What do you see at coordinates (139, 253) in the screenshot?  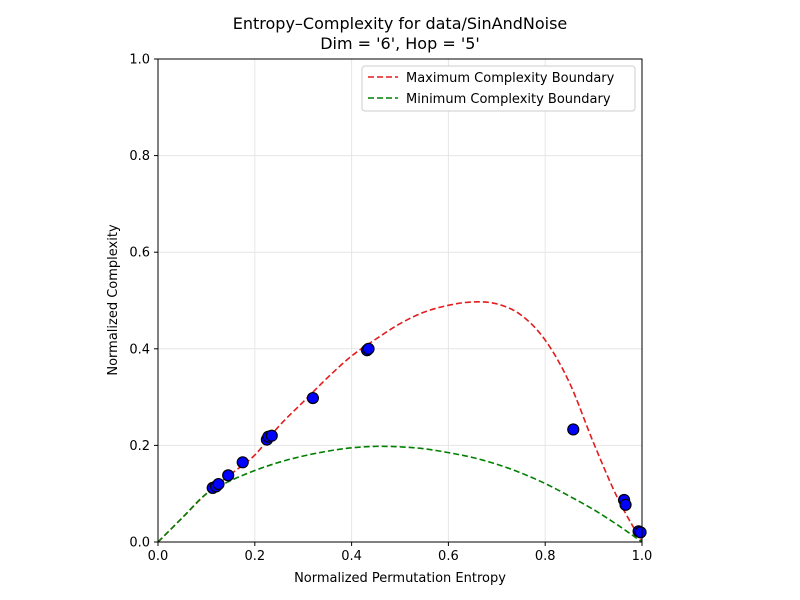 I see `y-tick-label: 0.6` at bounding box center [139, 253].